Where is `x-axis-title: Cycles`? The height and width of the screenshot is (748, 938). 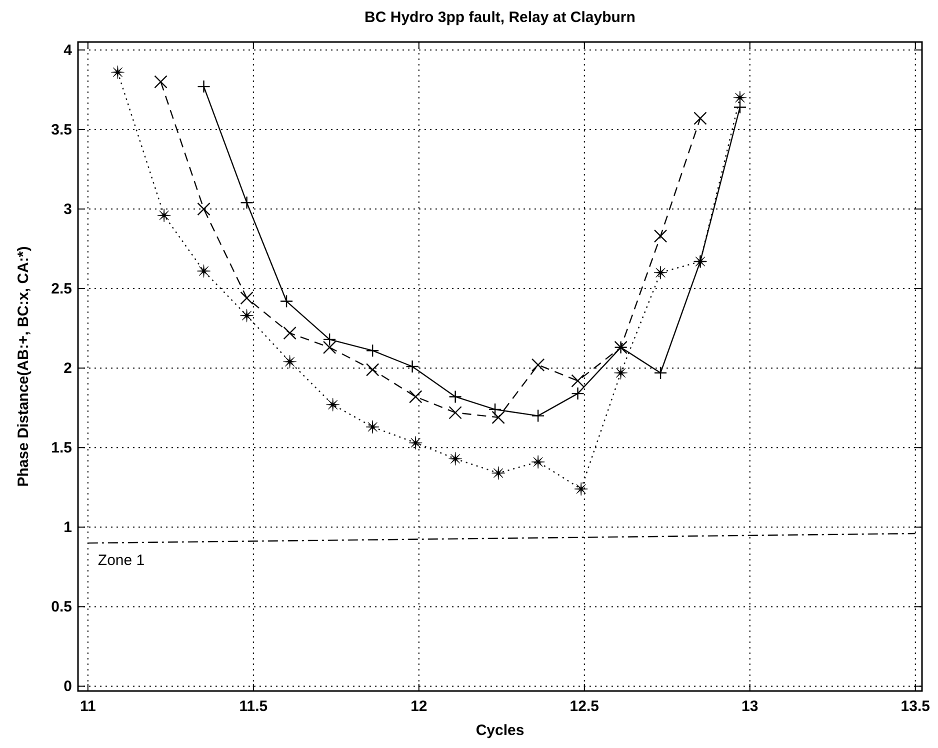
x-axis-title: Cycles is located at coordinates (500, 730).